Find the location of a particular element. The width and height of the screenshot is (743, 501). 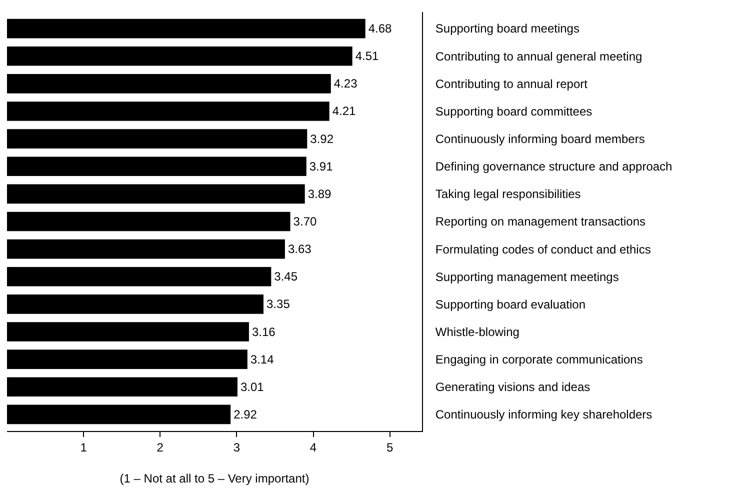

data-label: 2.92 is located at coordinates (246, 414).